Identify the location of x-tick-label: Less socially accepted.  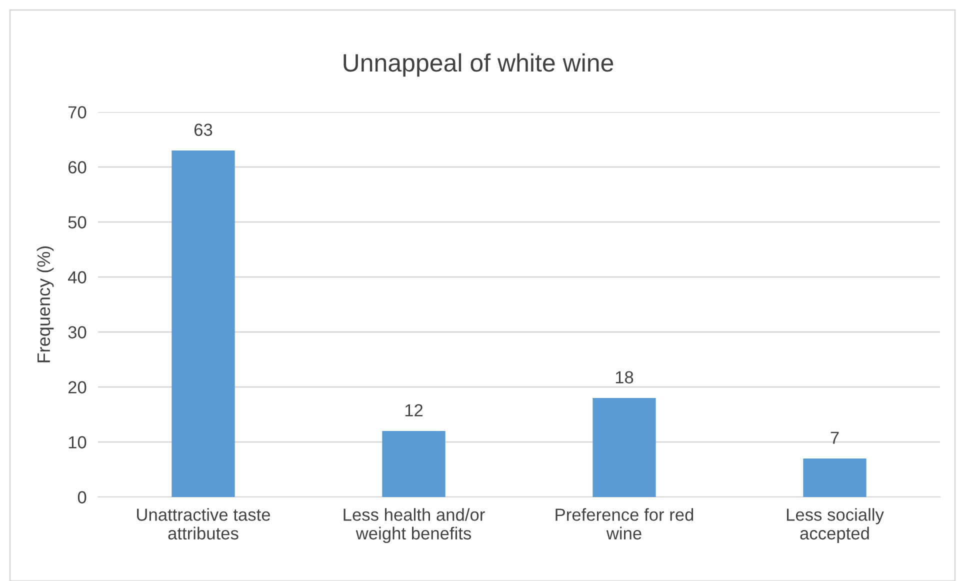
(835, 525).